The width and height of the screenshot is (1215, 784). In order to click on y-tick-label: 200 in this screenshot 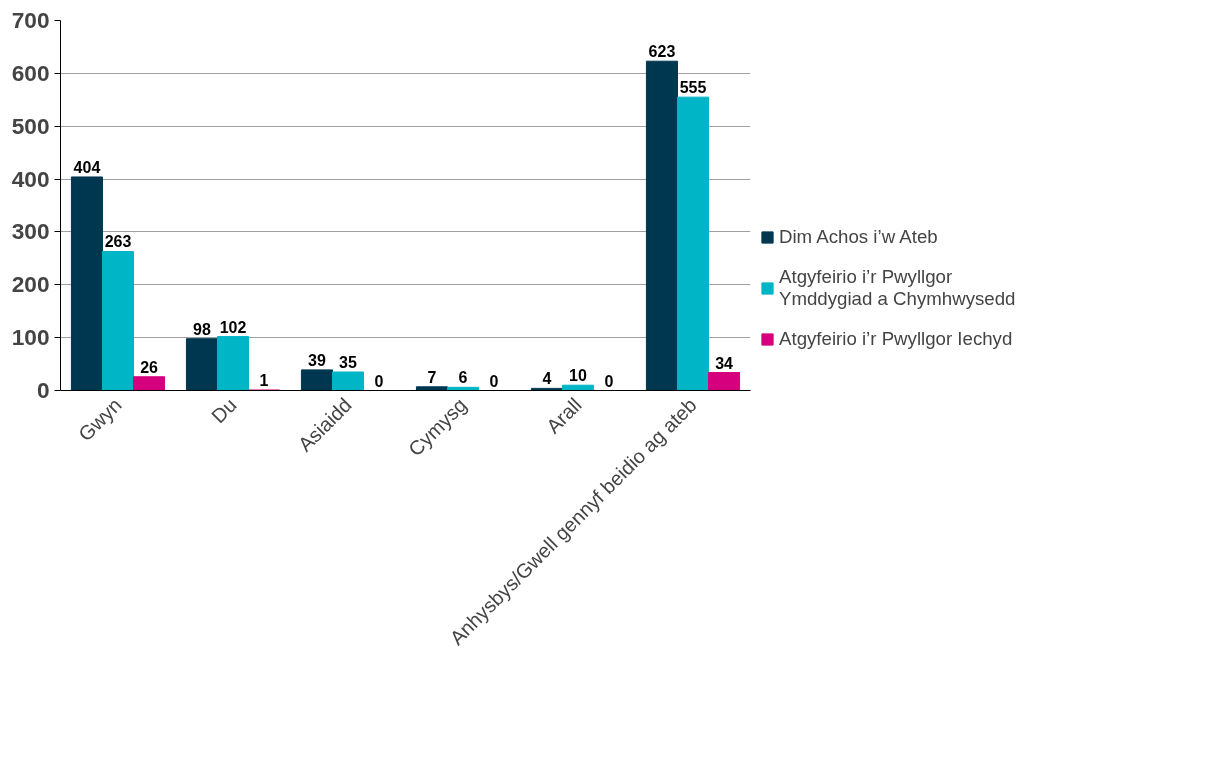, I will do `click(30, 284)`.